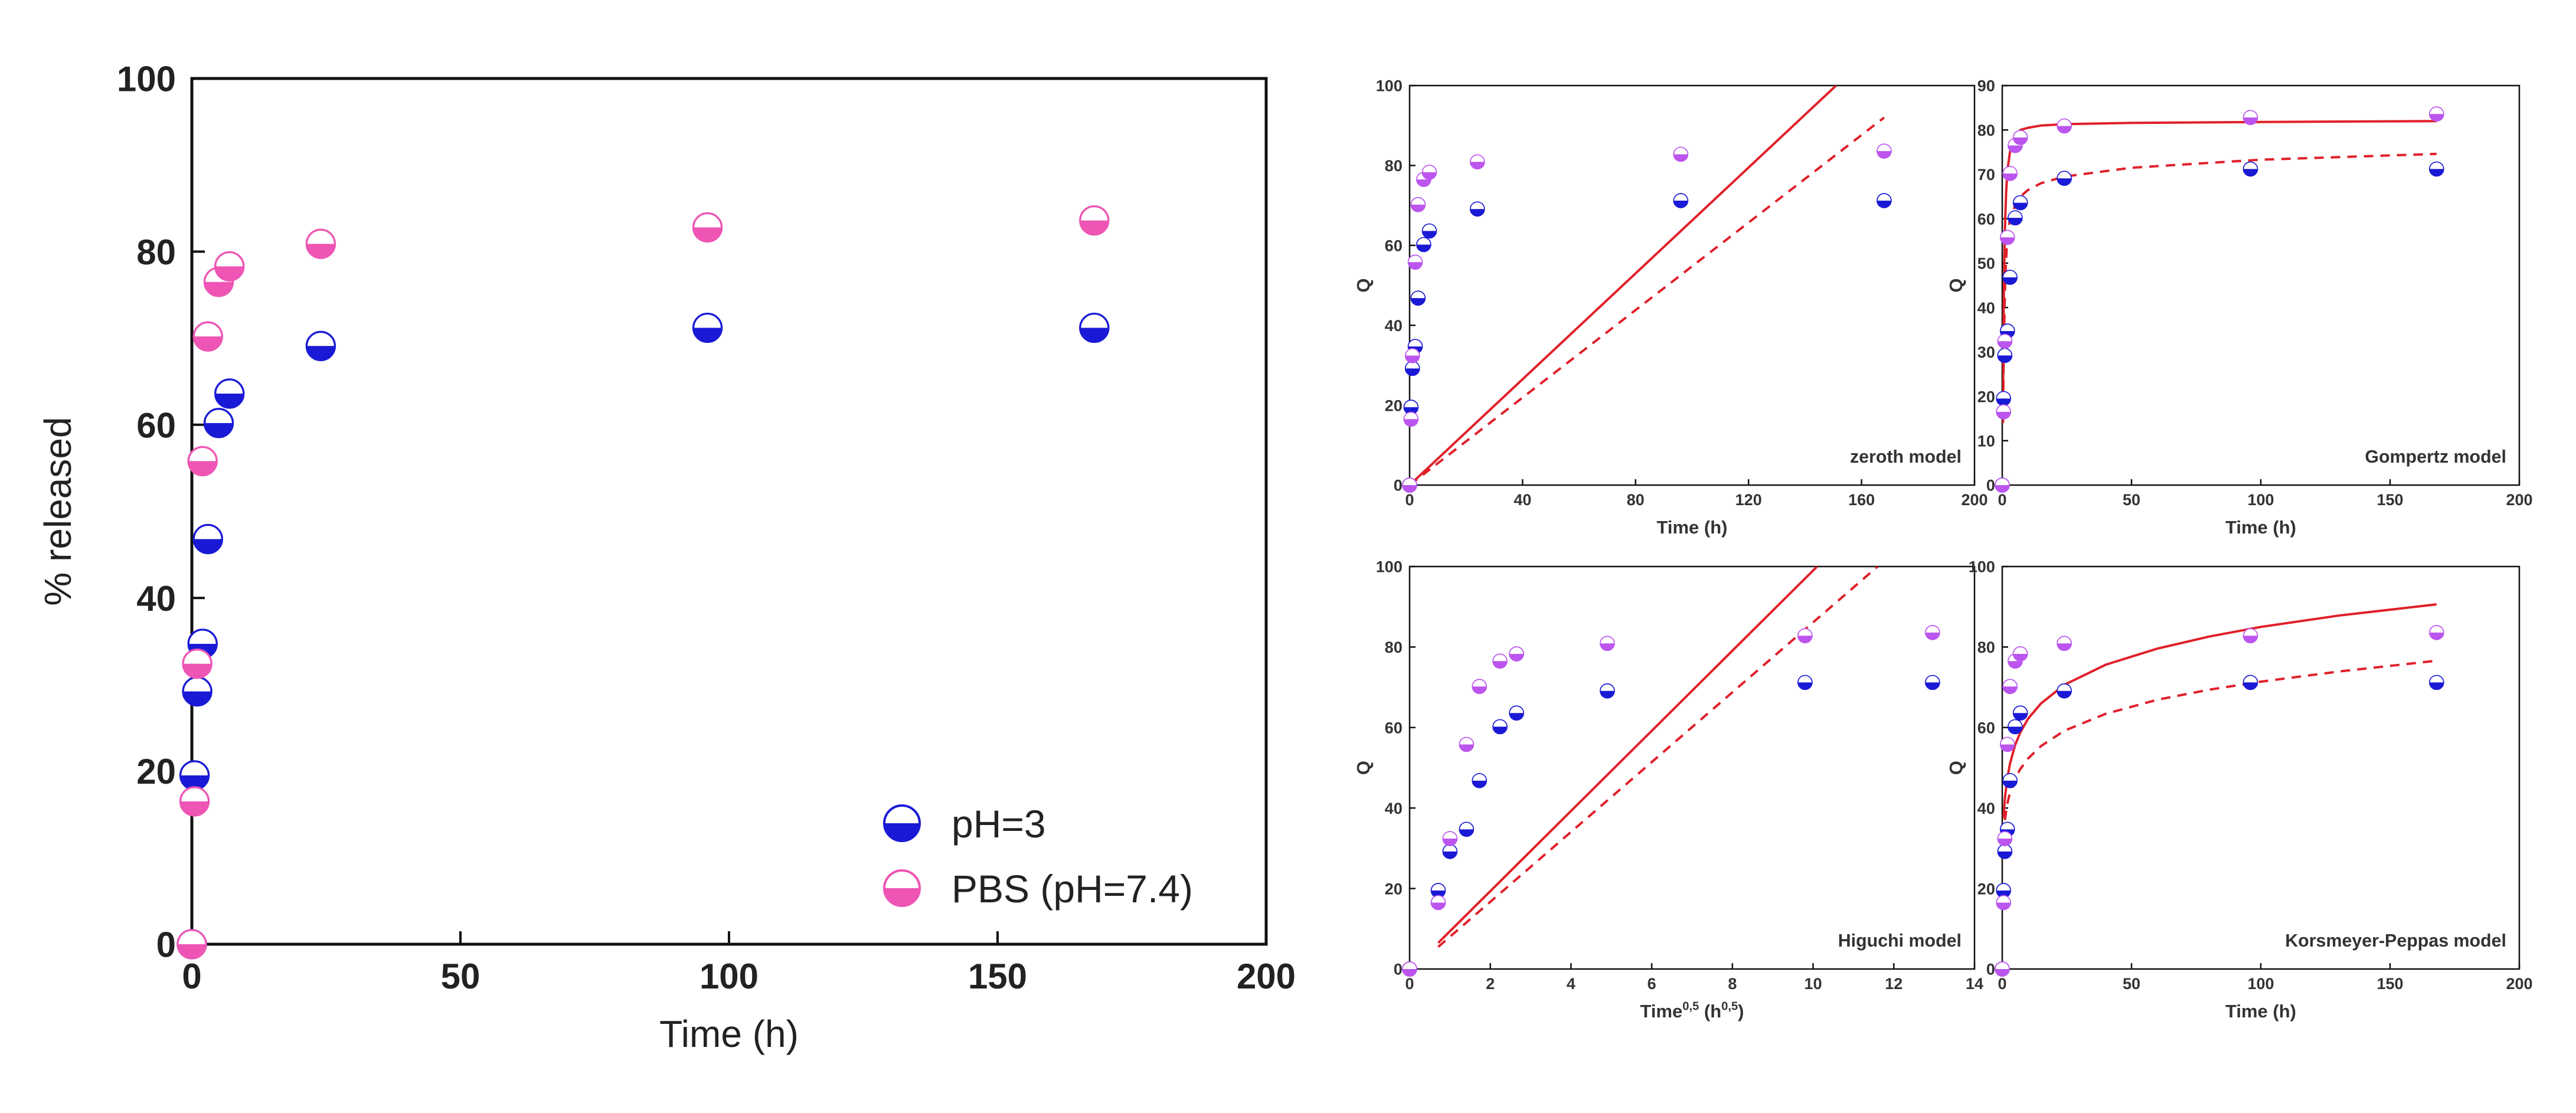 The image size is (2576, 1113). What do you see at coordinates (1906, 457) in the screenshot?
I see `model-annotation: zeroth model` at bounding box center [1906, 457].